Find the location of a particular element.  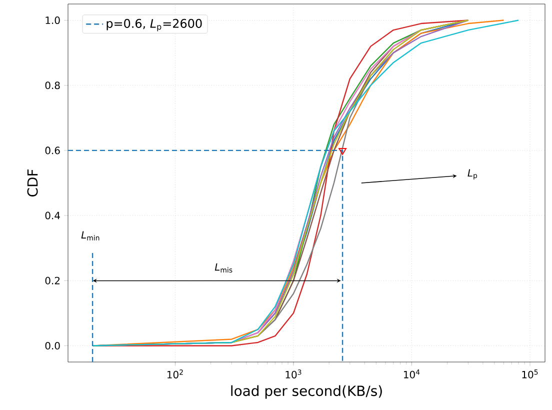

x-tick-label: 10$^{2}$ is located at coordinates (175, 374).